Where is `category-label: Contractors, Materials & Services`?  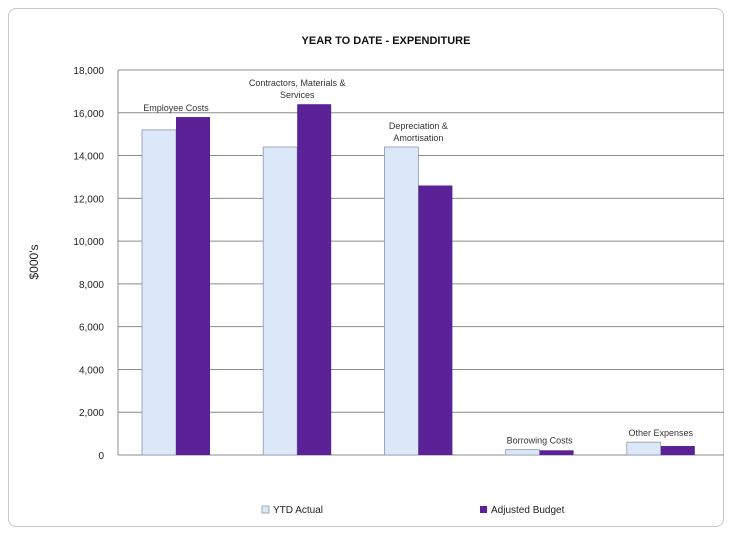
category-label: Contractors, Materials & Services is located at coordinates (297, 89).